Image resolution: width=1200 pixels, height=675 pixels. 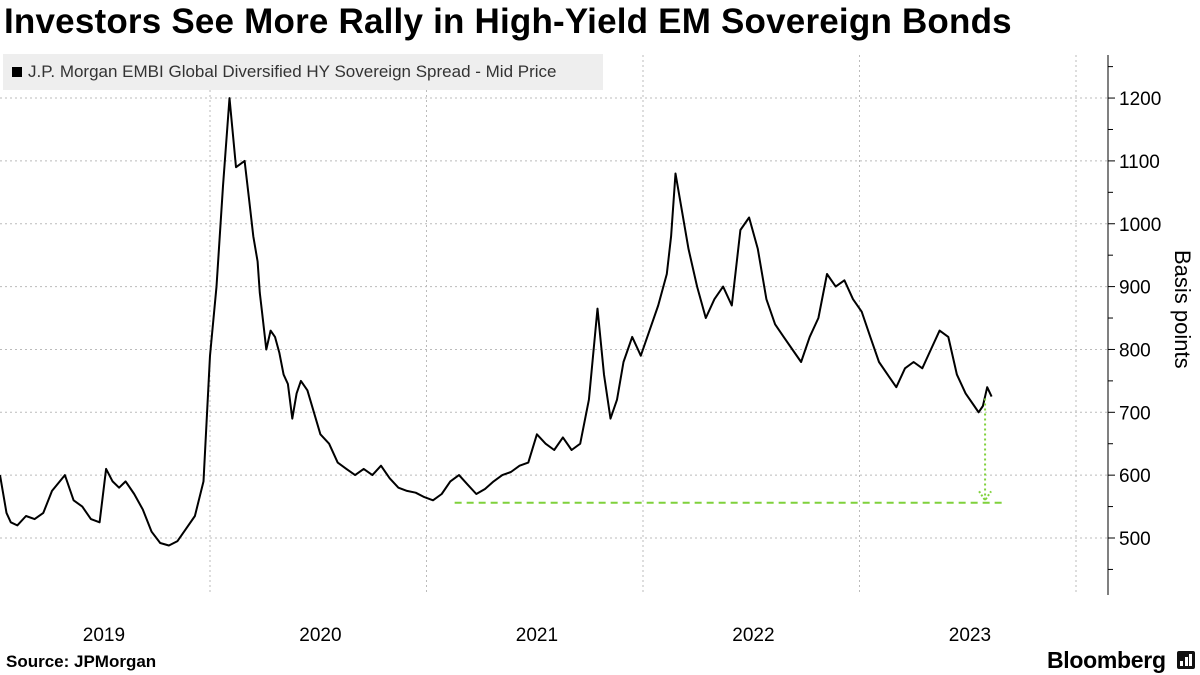 I want to click on y-tick-label: 700, so click(x=1135, y=413).